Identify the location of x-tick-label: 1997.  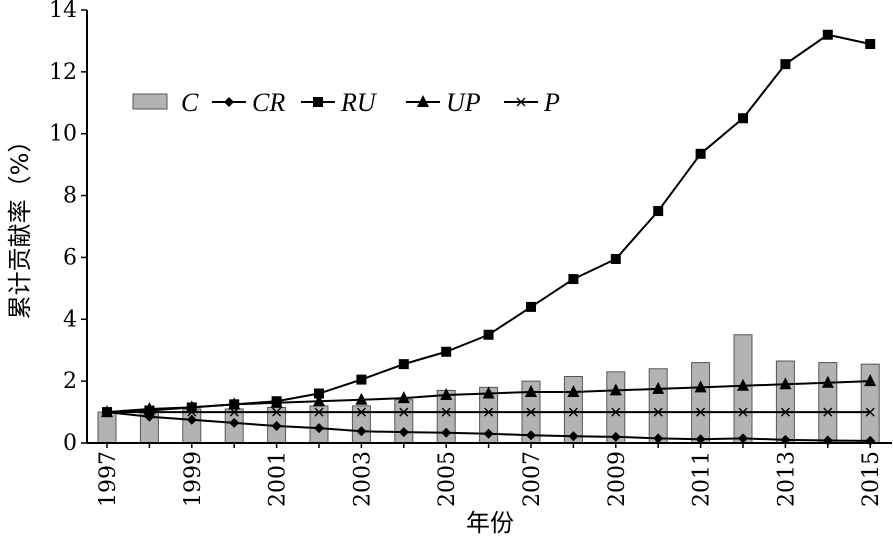
(108, 479).